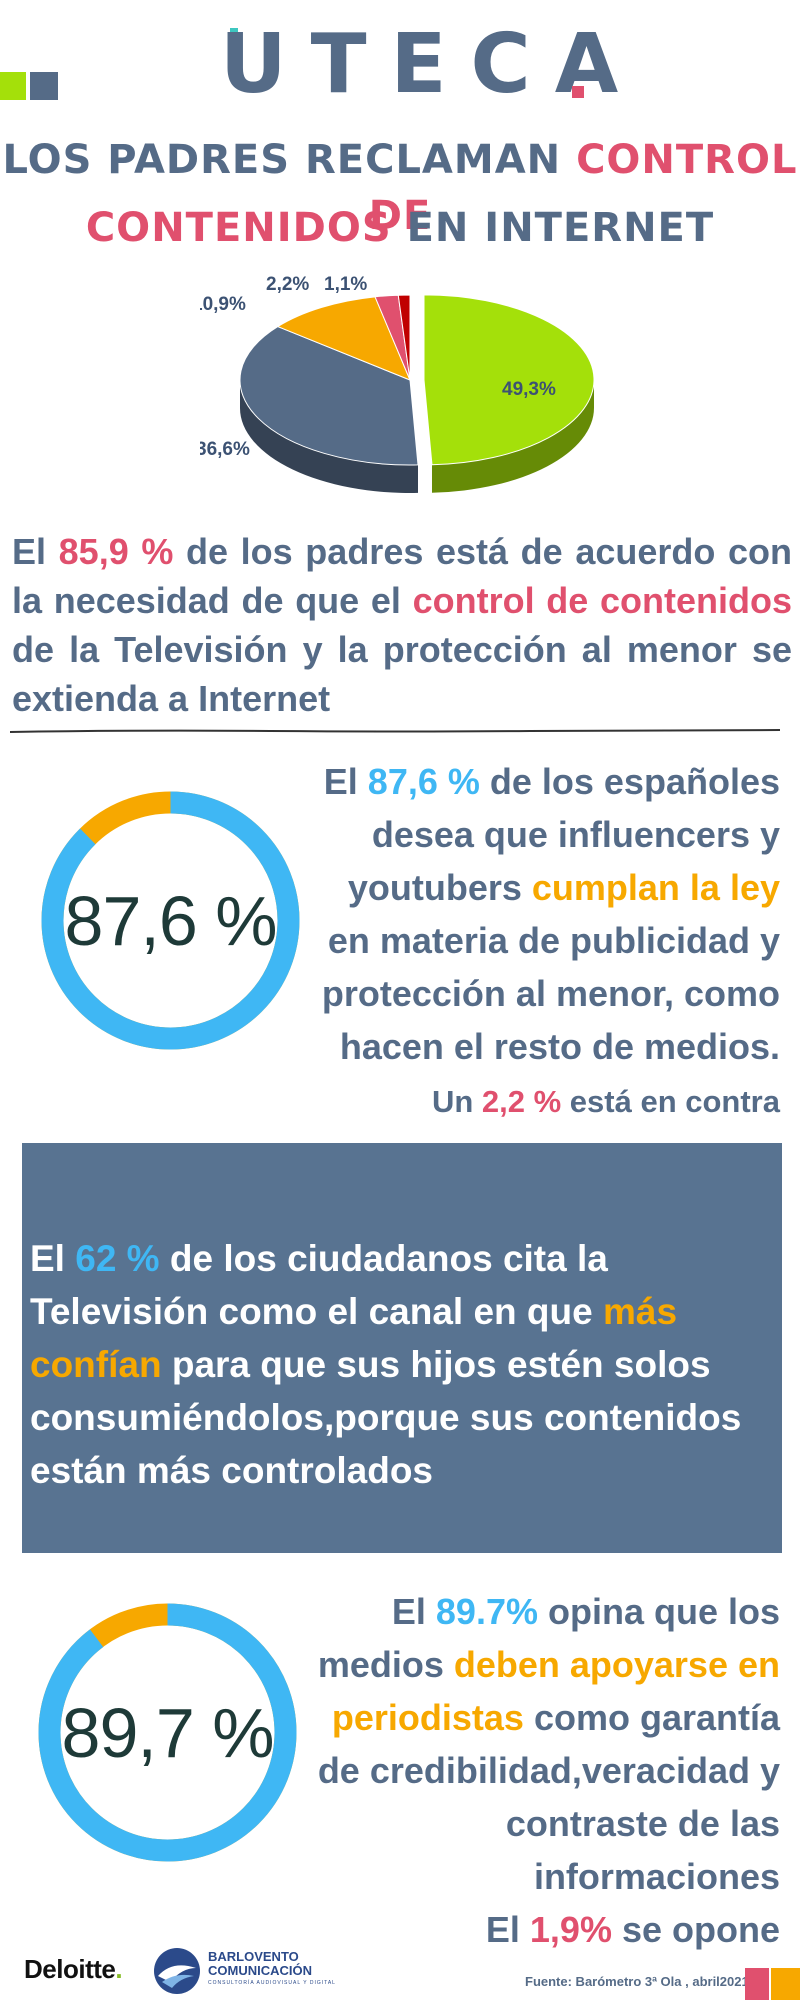 The image size is (800, 2000). I want to click on pie-slice-label: 1,1%, so click(345, 284).